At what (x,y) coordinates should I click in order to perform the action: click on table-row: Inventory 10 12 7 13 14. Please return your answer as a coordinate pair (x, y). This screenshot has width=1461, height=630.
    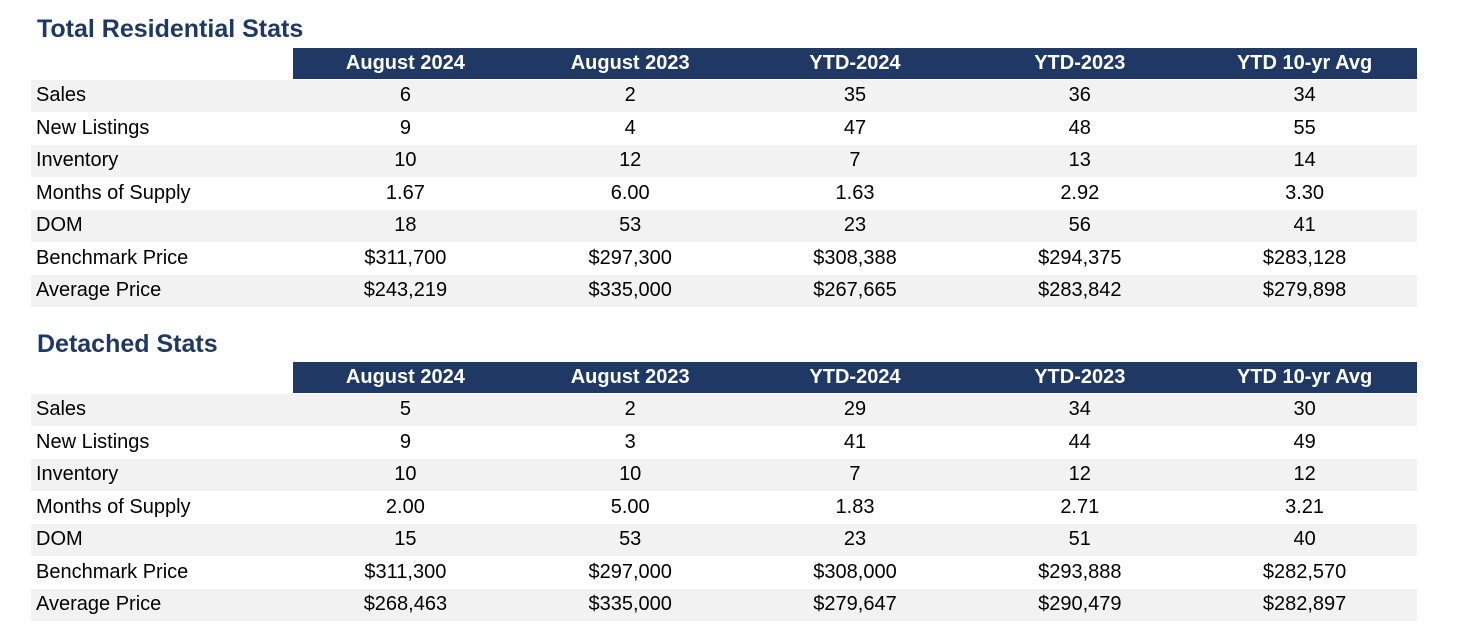
    Looking at the image, I should click on (724, 160).